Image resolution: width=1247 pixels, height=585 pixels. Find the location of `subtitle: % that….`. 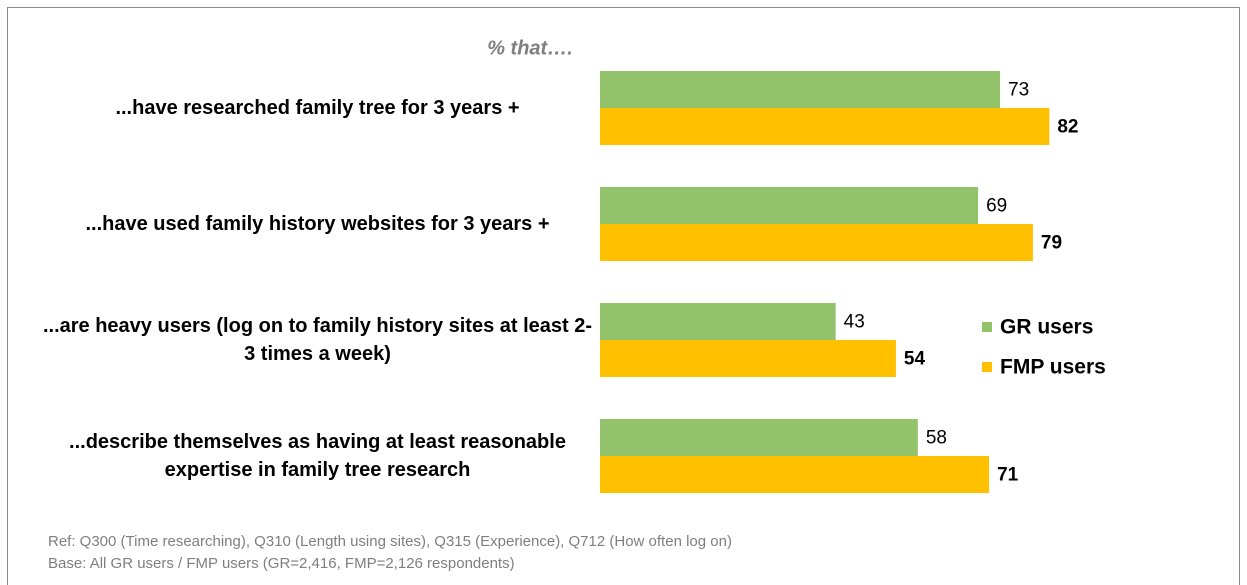

subtitle: % that…. is located at coordinates (530, 48).